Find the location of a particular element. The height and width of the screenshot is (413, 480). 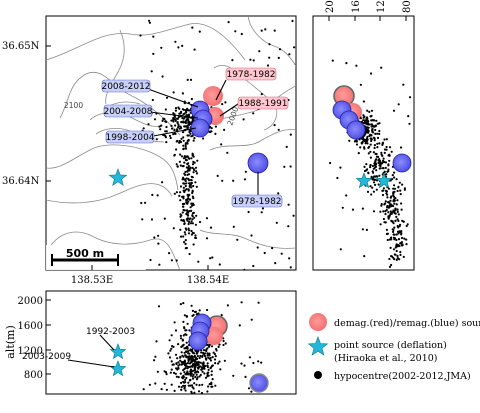

ns-tick-1600: 1600 is located at coordinates (356, 6).